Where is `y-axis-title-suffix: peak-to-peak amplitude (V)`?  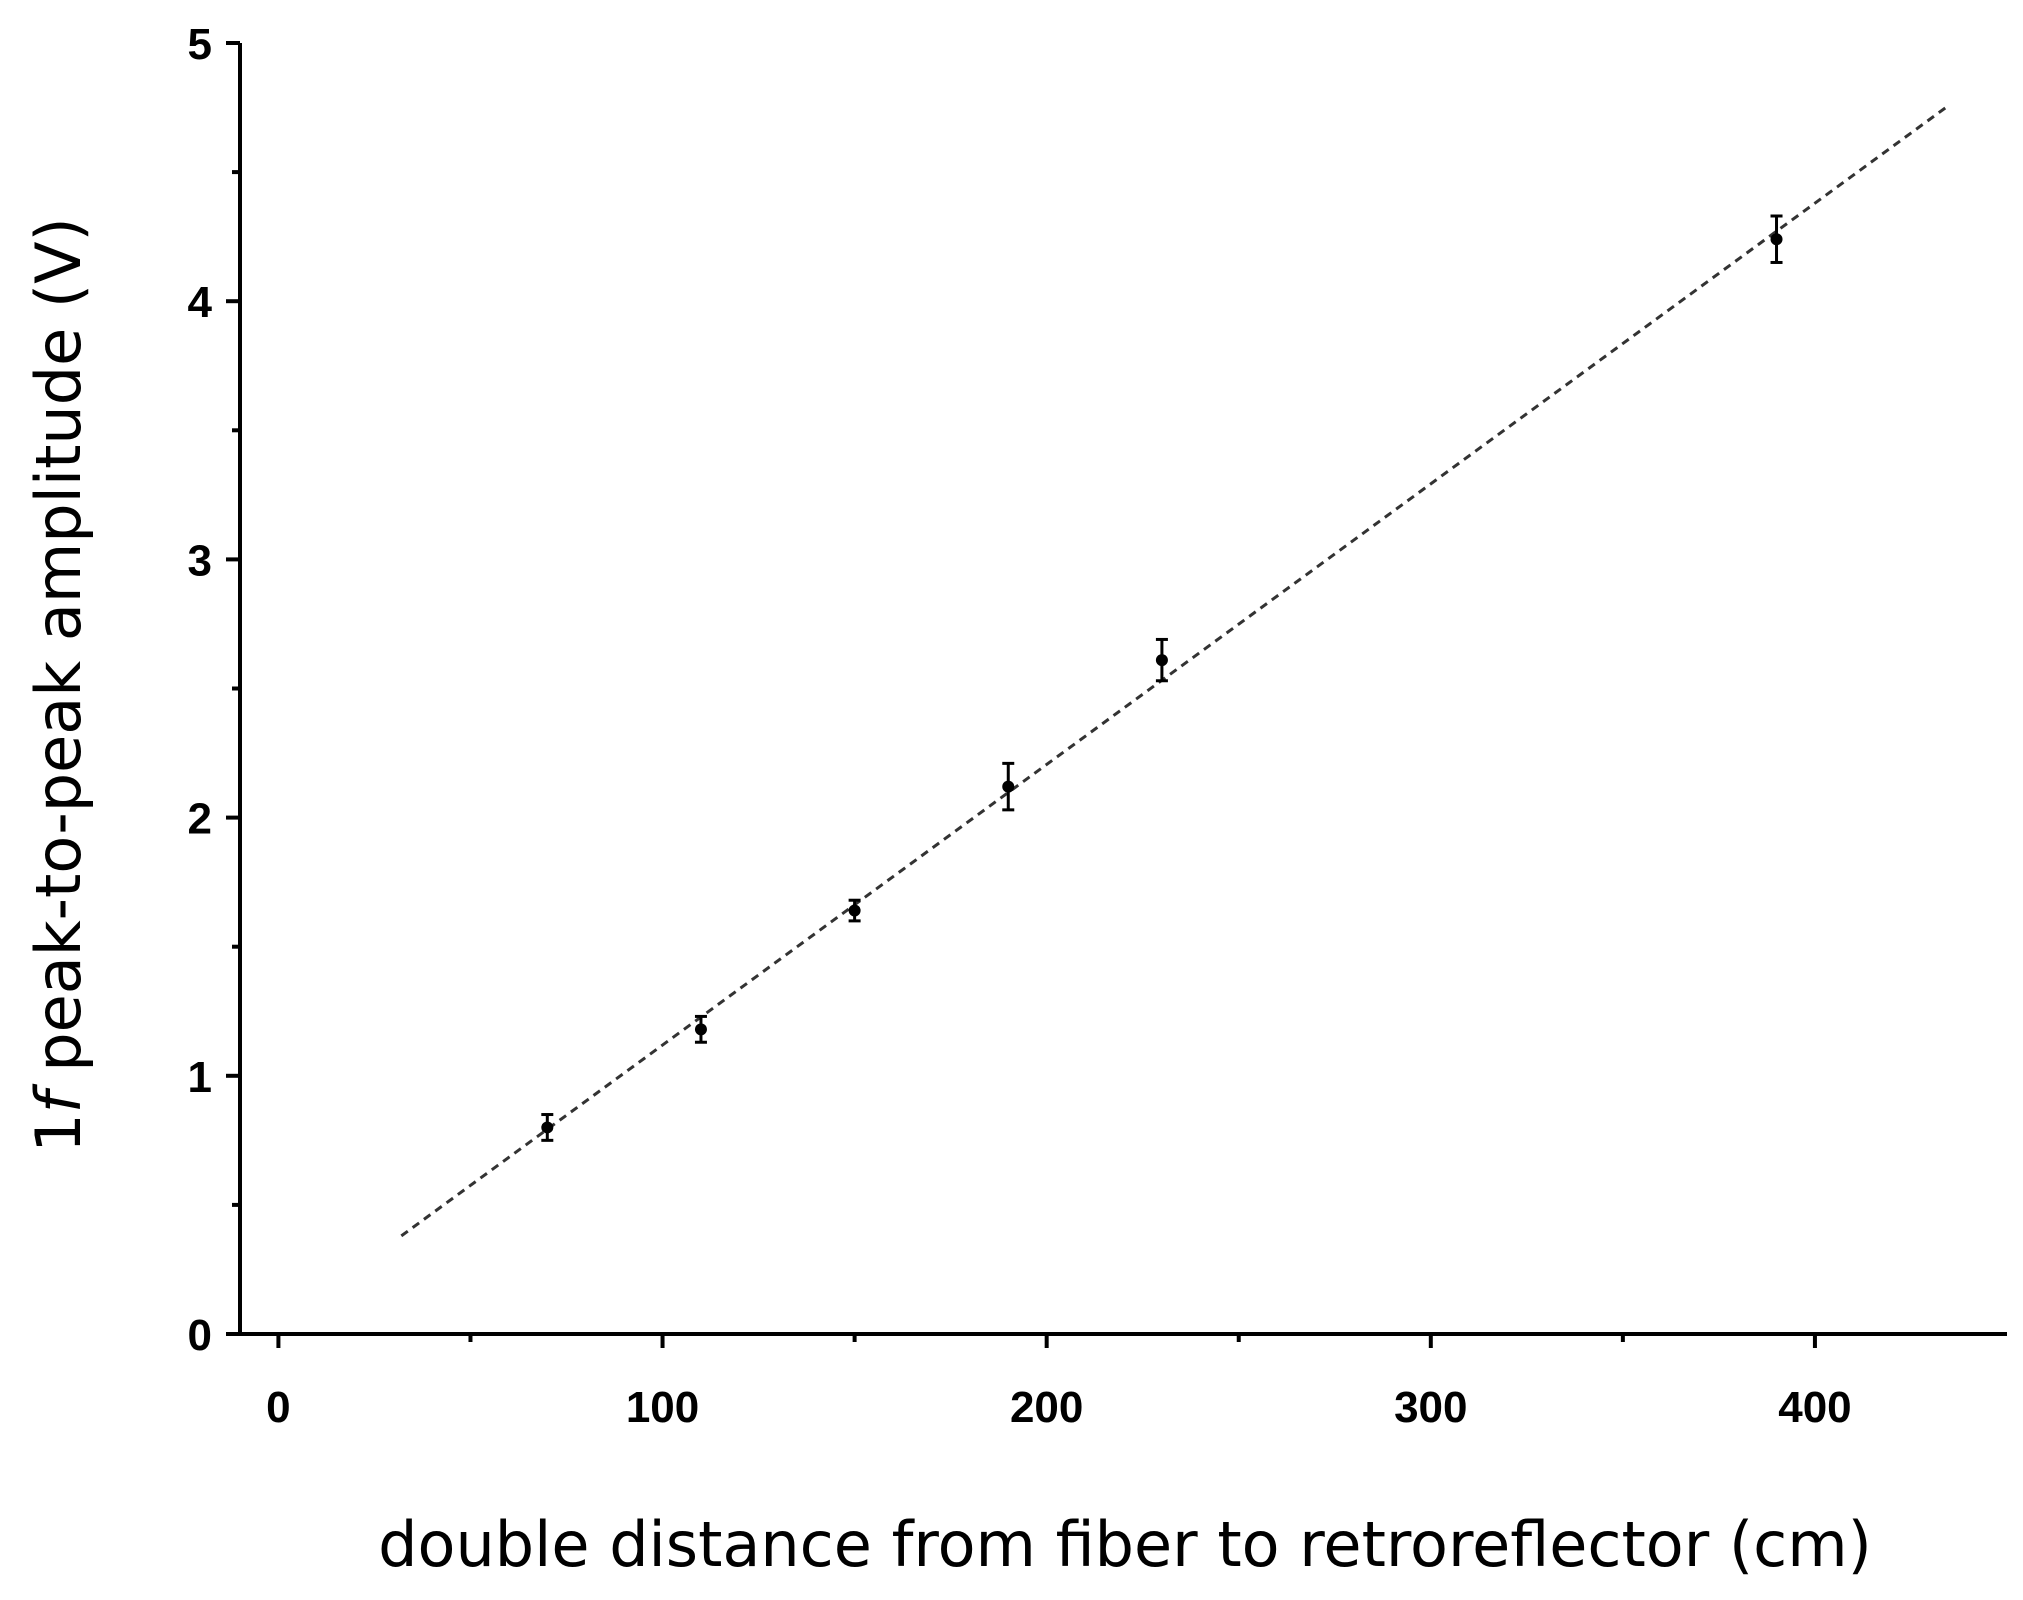 y-axis-title-suffix: peak-to-peak amplitude (V) is located at coordinates (58, 654).